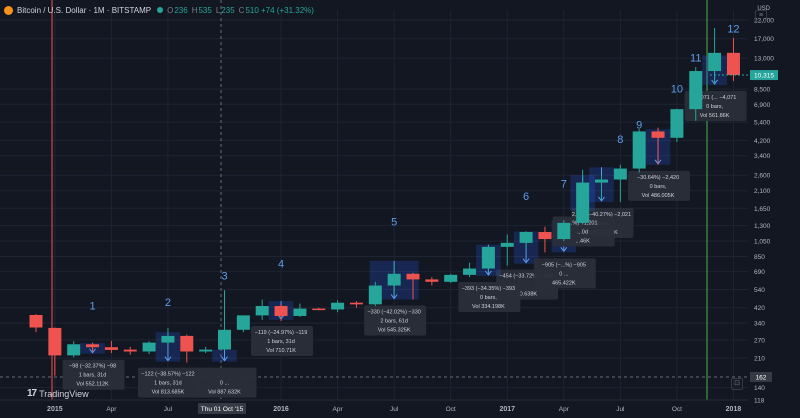 The height and width of the screenshot is (418, 800). What do you see at coordinates (170, 10) in the screenshot?
I see `open-label: O` at bounding box center [170, 10].